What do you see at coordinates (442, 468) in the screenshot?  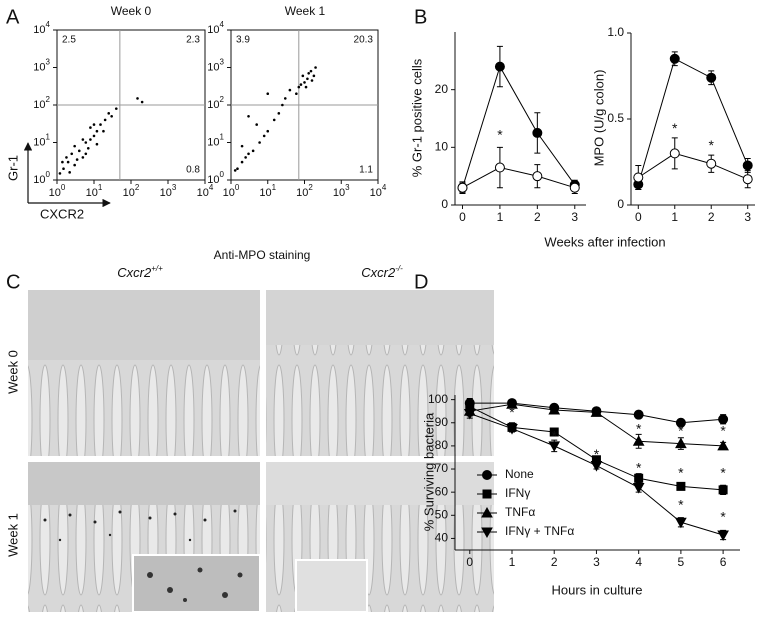 I see `tick-label: 70` at bounding box center [442, 468].